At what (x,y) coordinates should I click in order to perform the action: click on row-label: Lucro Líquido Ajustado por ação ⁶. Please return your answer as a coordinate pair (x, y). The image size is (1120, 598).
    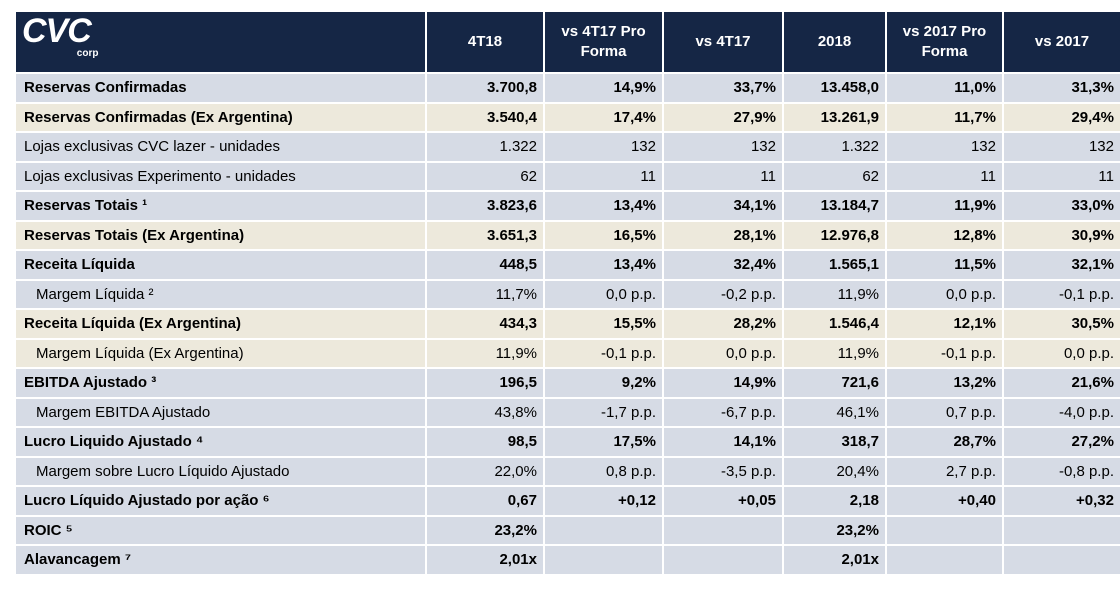
    Looking at the image, I should click on (220, 501).